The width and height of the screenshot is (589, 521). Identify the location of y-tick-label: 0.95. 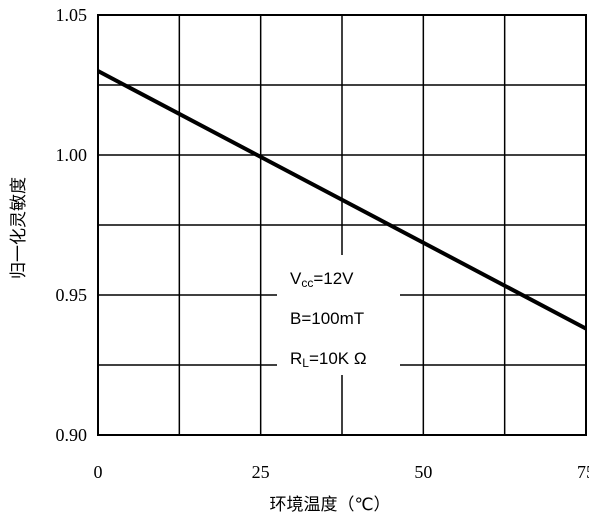
(72, 295).